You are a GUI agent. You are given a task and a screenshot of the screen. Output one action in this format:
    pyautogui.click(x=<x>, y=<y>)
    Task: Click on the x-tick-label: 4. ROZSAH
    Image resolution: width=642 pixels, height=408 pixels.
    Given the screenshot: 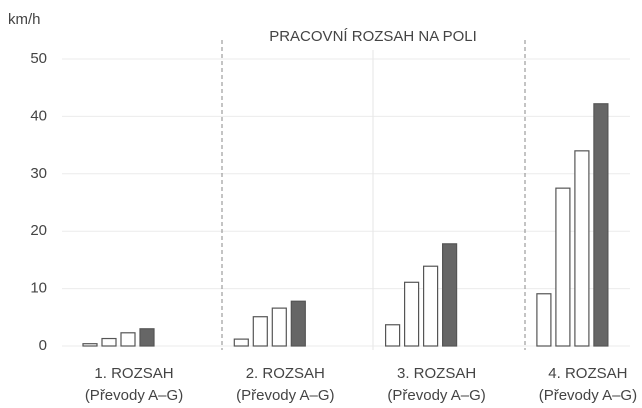 What is the action you would take?
    pyautogui.click(x=587, y=373)
    